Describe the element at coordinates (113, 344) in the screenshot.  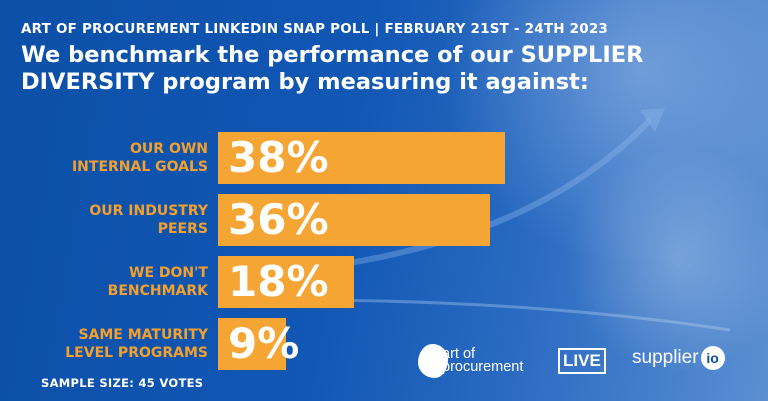
I see `category-label: SAME MATURITY LEVEL PROGRAMS` at that location.